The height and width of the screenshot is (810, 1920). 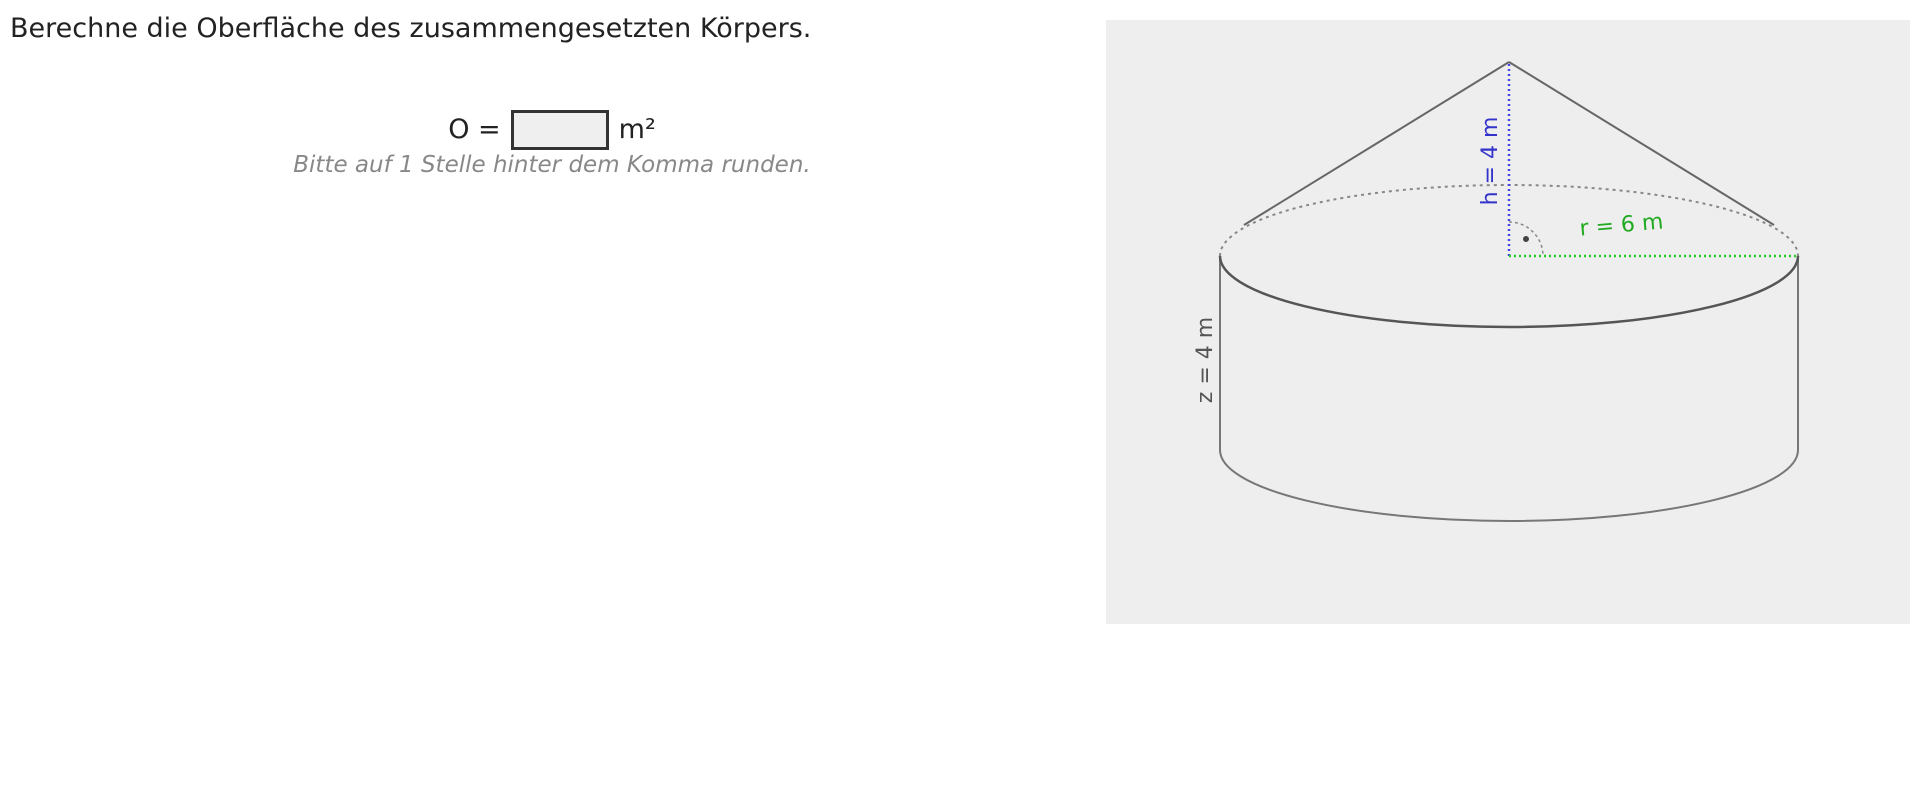 I want to click on right-angle-arc, so click(x=1526, y=239).